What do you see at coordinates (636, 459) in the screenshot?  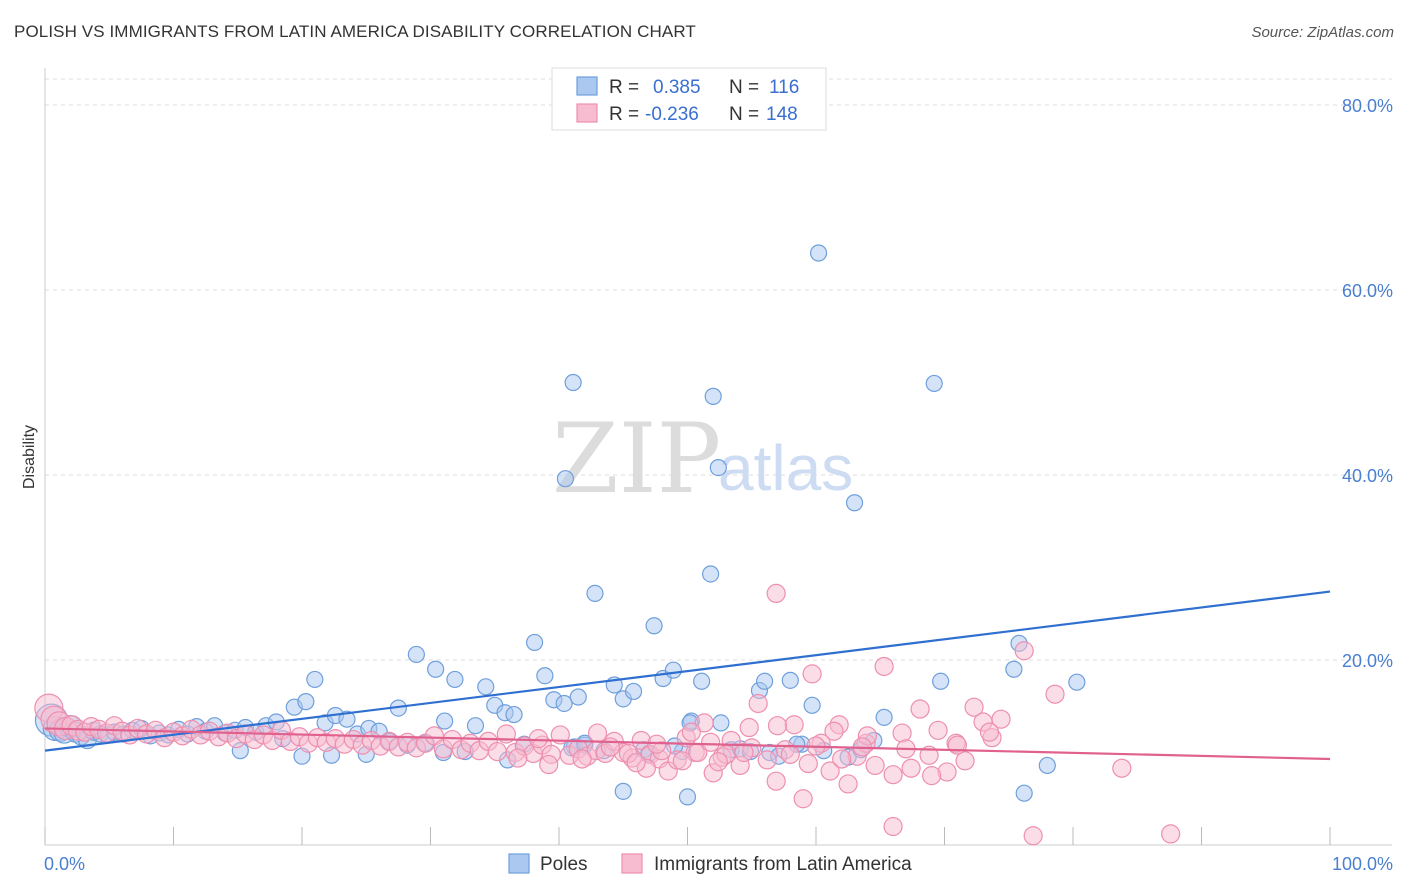 I see `watermark-zip: ZIP` at bounding box center [636, 459].